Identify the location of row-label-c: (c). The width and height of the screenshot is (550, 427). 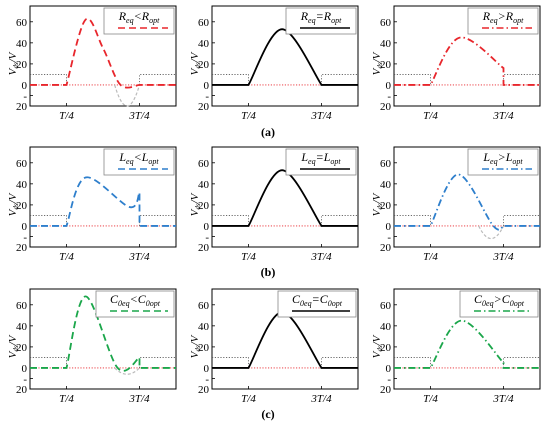
(267, 414).